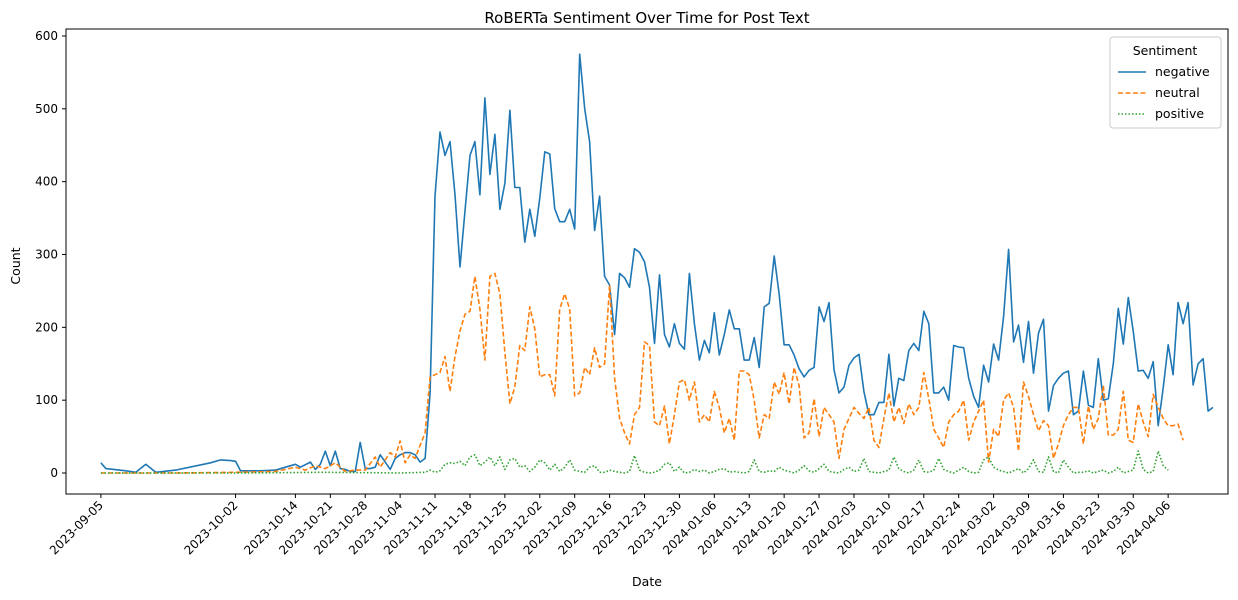  I want to click on legend-title: Sentiment, so click(1165, 50).